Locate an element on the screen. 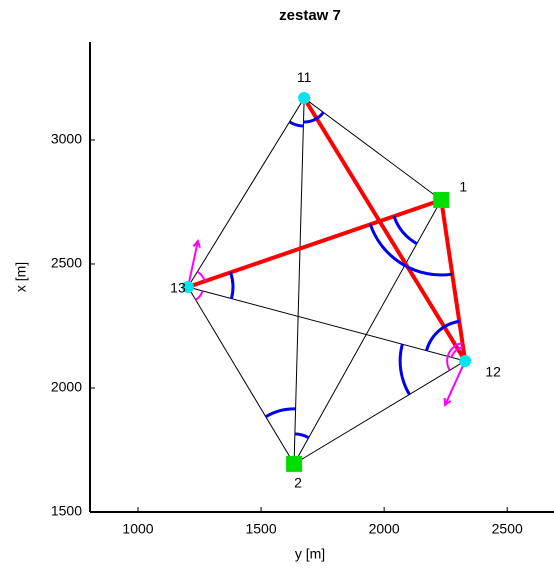 The width and height of the screenshot is (554, 568). point-label: 12 is located at coordinates (493, 372).